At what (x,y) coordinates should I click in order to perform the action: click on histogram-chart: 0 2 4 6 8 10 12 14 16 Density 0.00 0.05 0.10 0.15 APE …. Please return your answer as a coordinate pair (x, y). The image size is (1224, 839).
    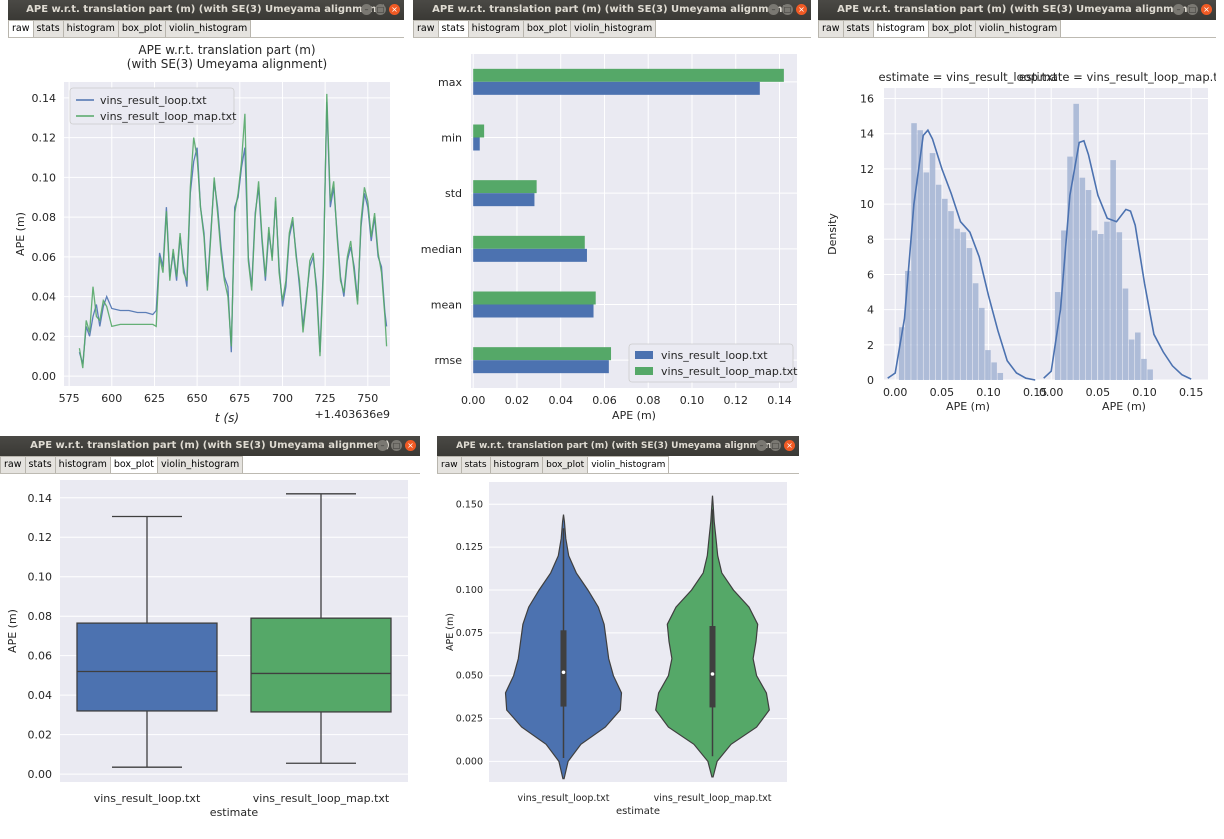
    Looking at the image, I should click on (1021, 241).